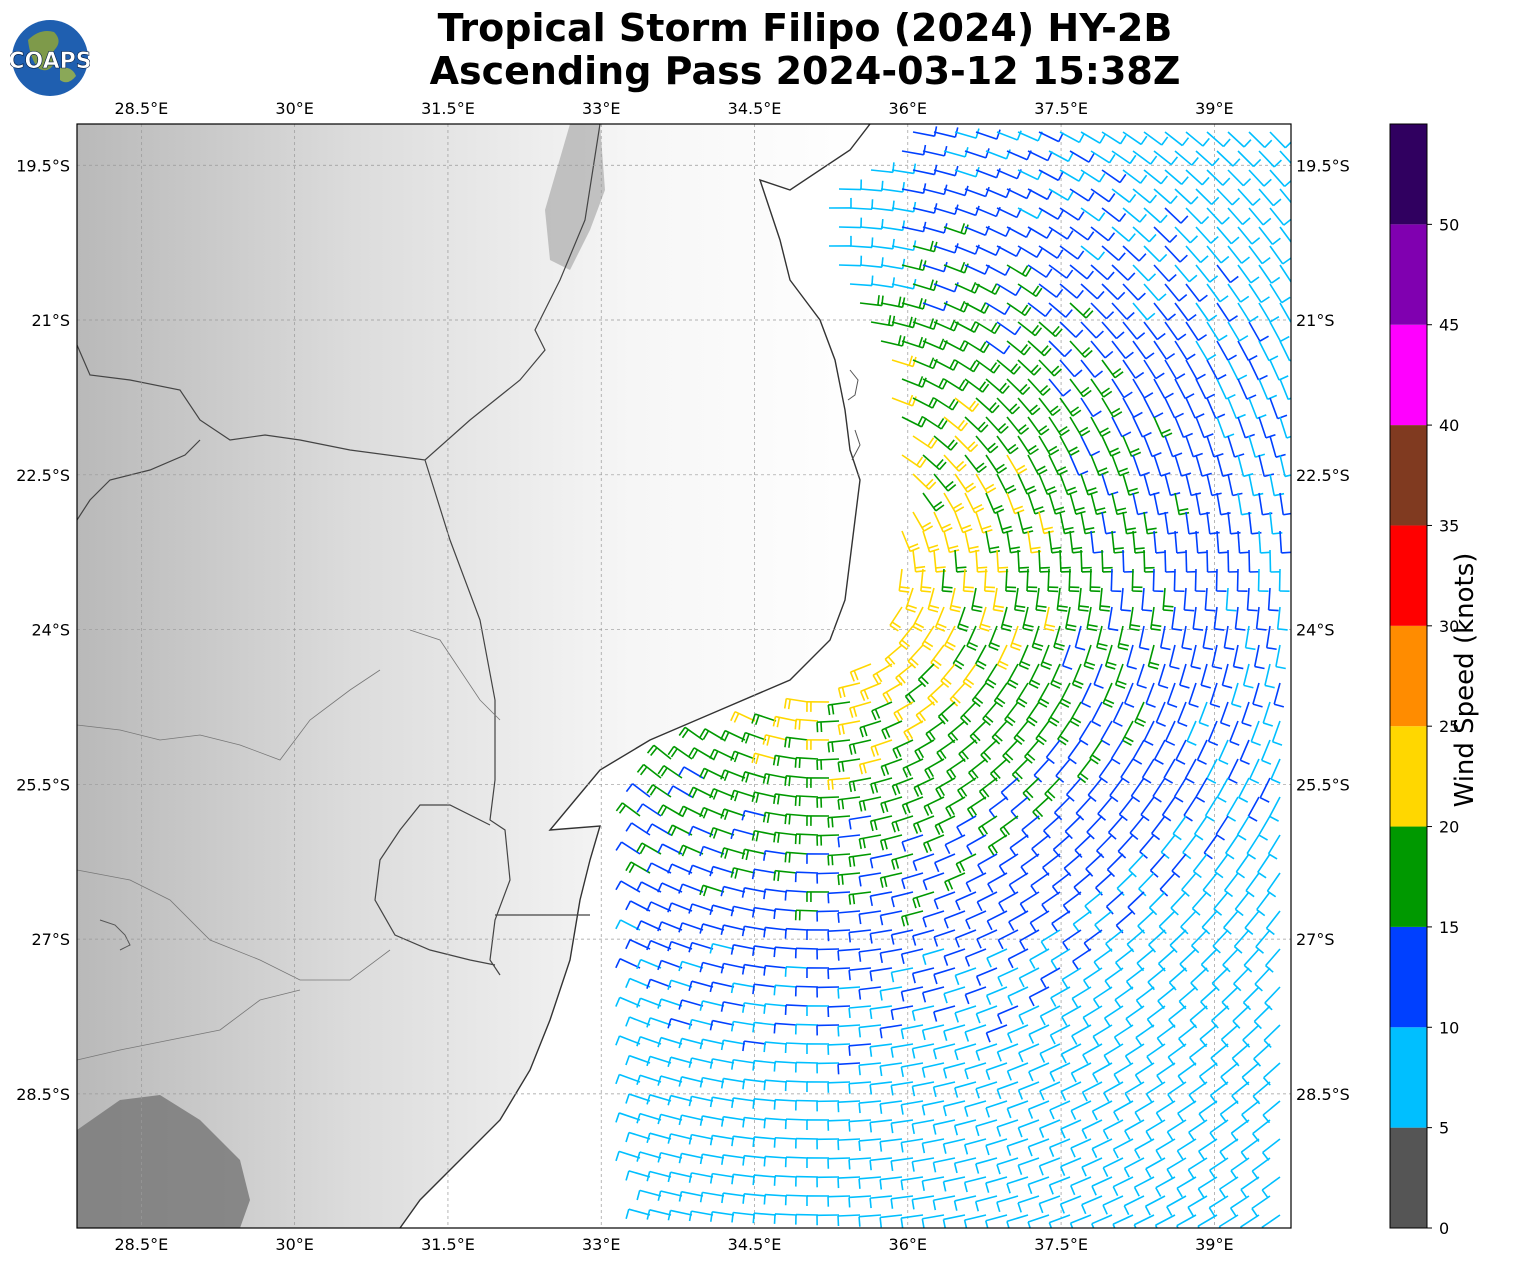 The width and height of the screenshot is (1527, 1264). Describe the element at coordinates (1061, 108) in the screenshot. I see `lon-tick-label-top: 37.5°E` at that location.